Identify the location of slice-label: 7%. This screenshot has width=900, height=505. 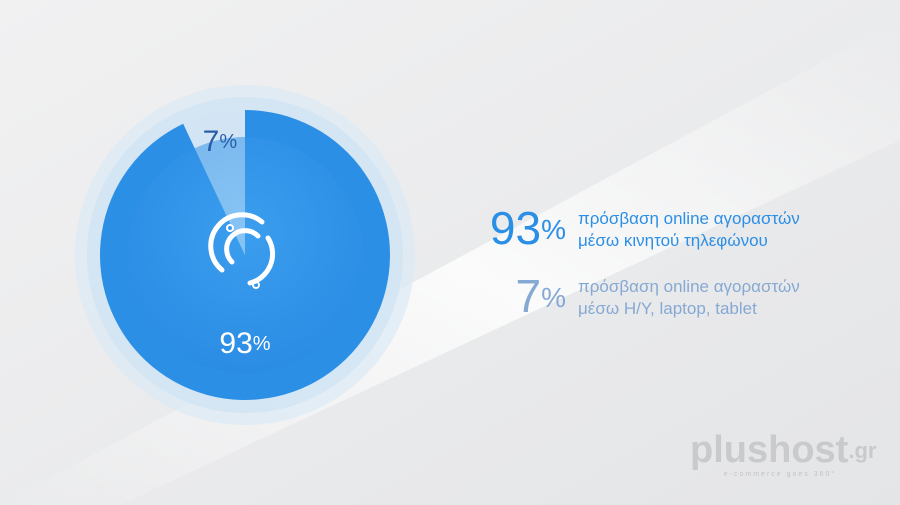
(220, 141).